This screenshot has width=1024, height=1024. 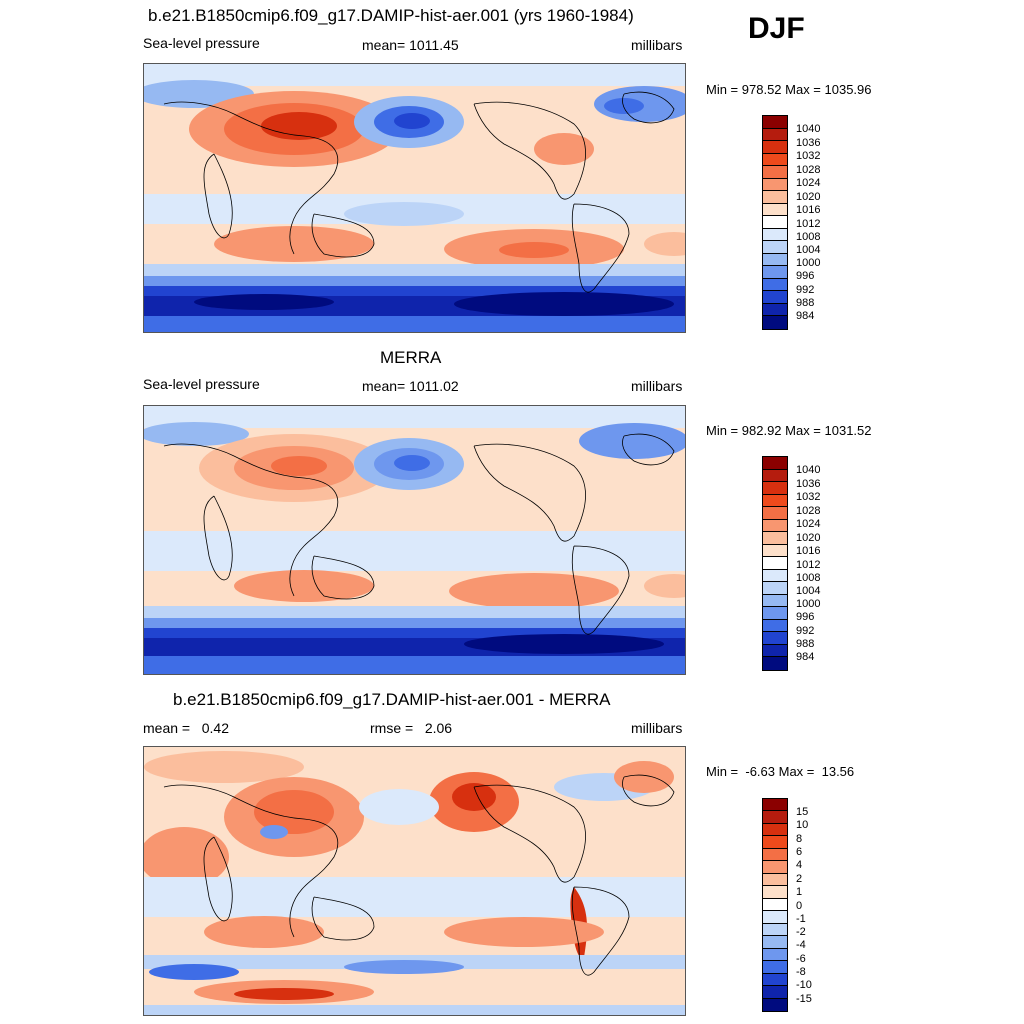 What do you see at coordinates (186, 728) in the screenshot?
I see `panel3-mean-label: mean = 0.42` at bounding box center [186, 728].